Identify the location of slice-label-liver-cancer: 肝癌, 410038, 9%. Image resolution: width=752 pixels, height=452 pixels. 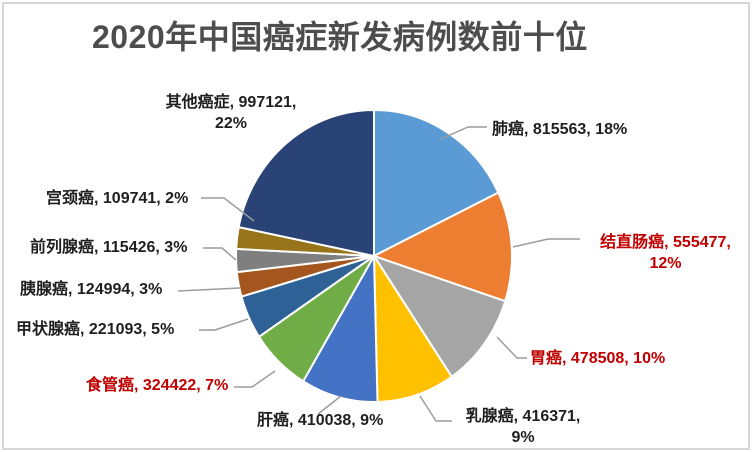
(320, 420).